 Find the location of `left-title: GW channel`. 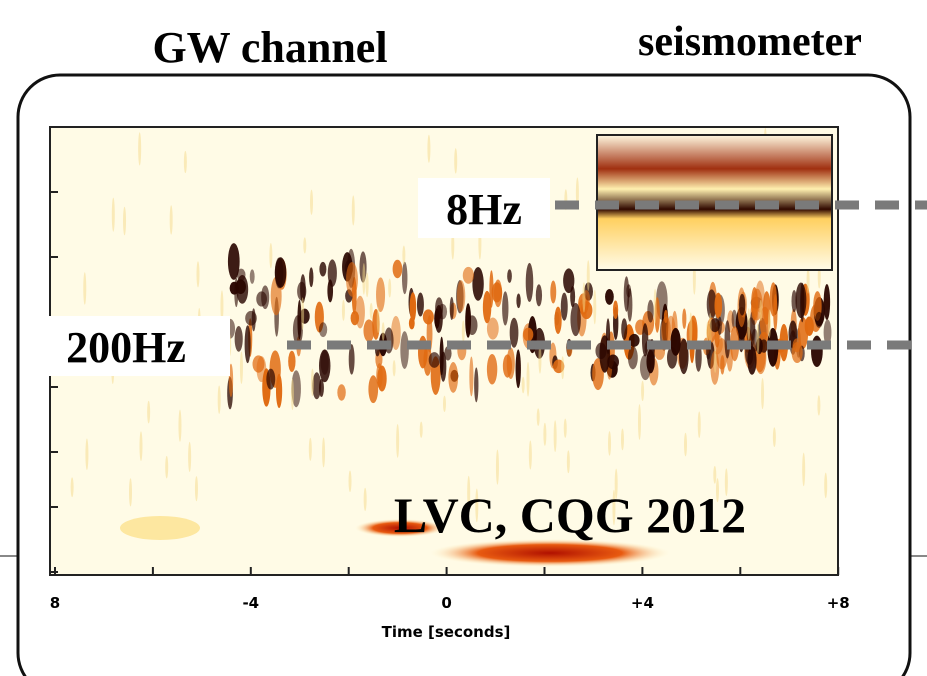

left-title: GW channel is located at coordinates (269, 47).